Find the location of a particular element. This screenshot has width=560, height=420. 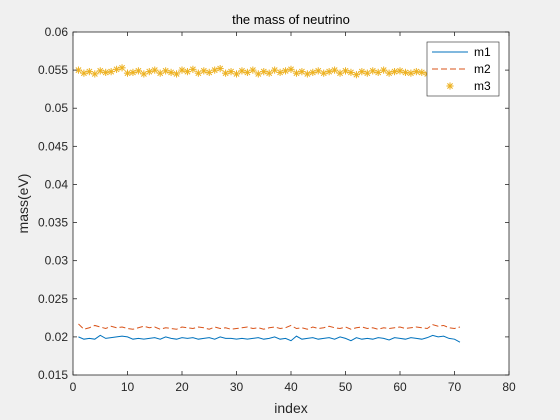

legend-marker-m3 is located at coordinates (450, 86).